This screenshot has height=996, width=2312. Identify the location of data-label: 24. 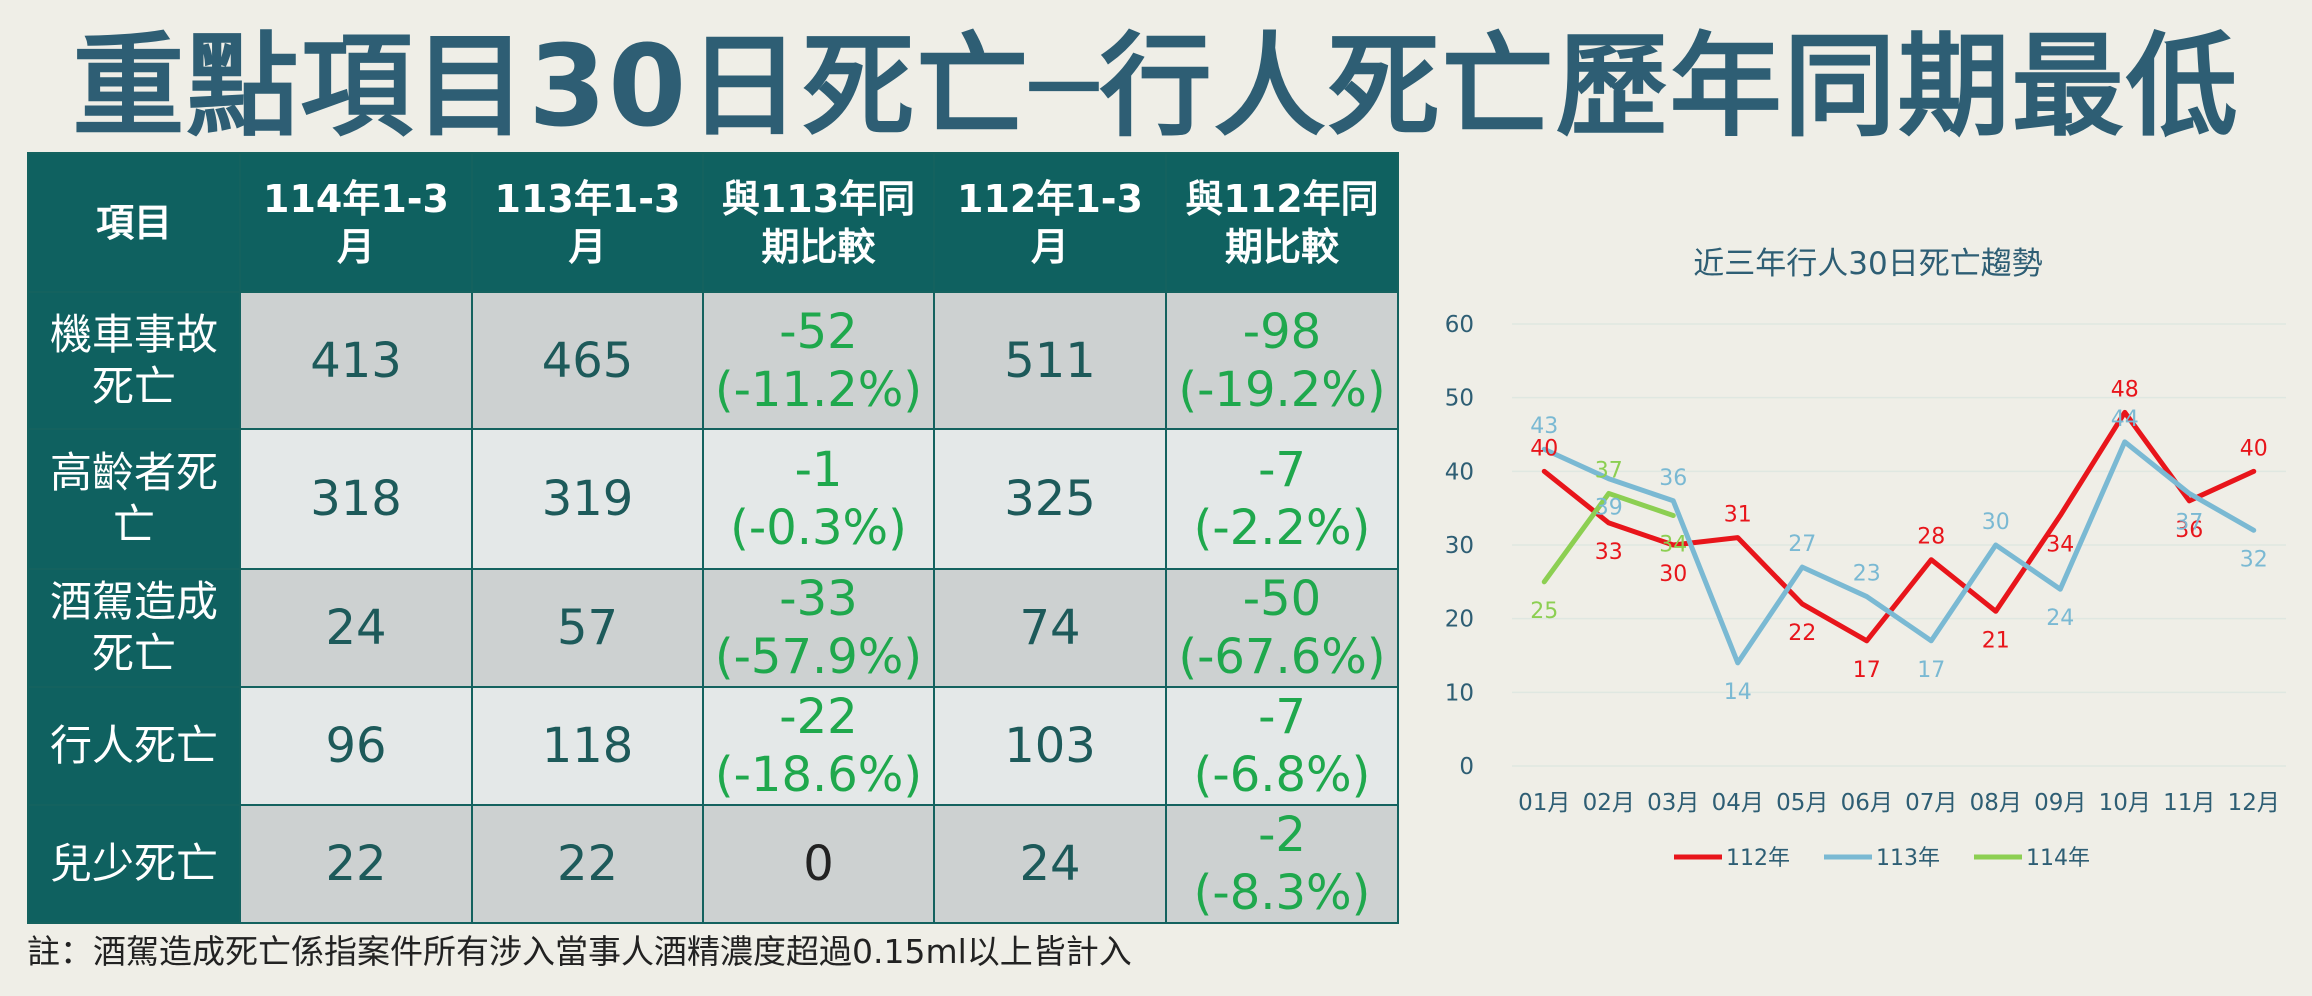
(2060, 618).